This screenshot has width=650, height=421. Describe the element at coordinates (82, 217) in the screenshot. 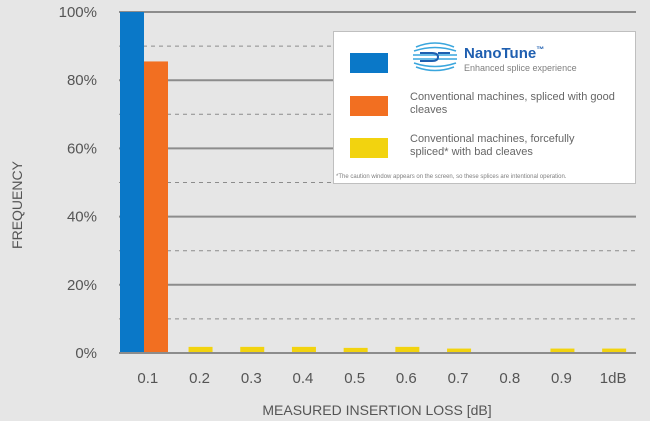

I see `y-tick-label: 40%` at that location.